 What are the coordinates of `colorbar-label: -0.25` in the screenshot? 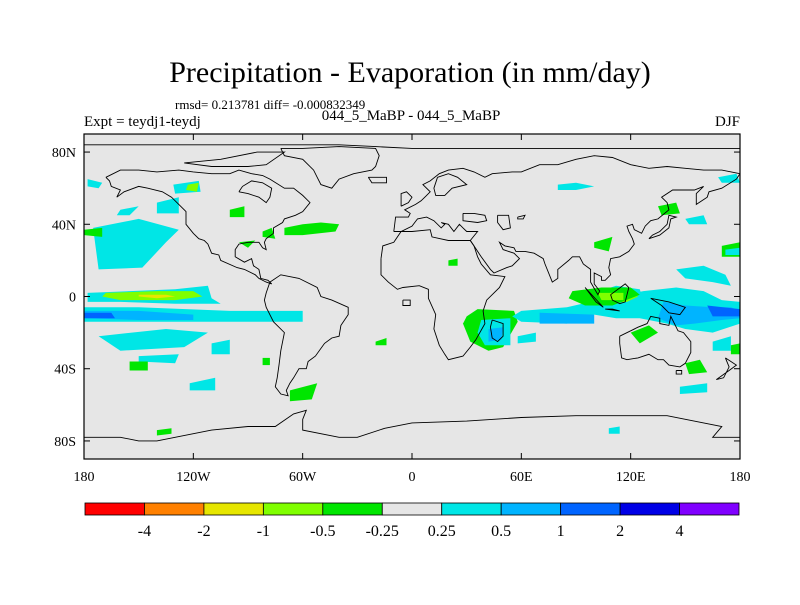 It's located at (382, 531).